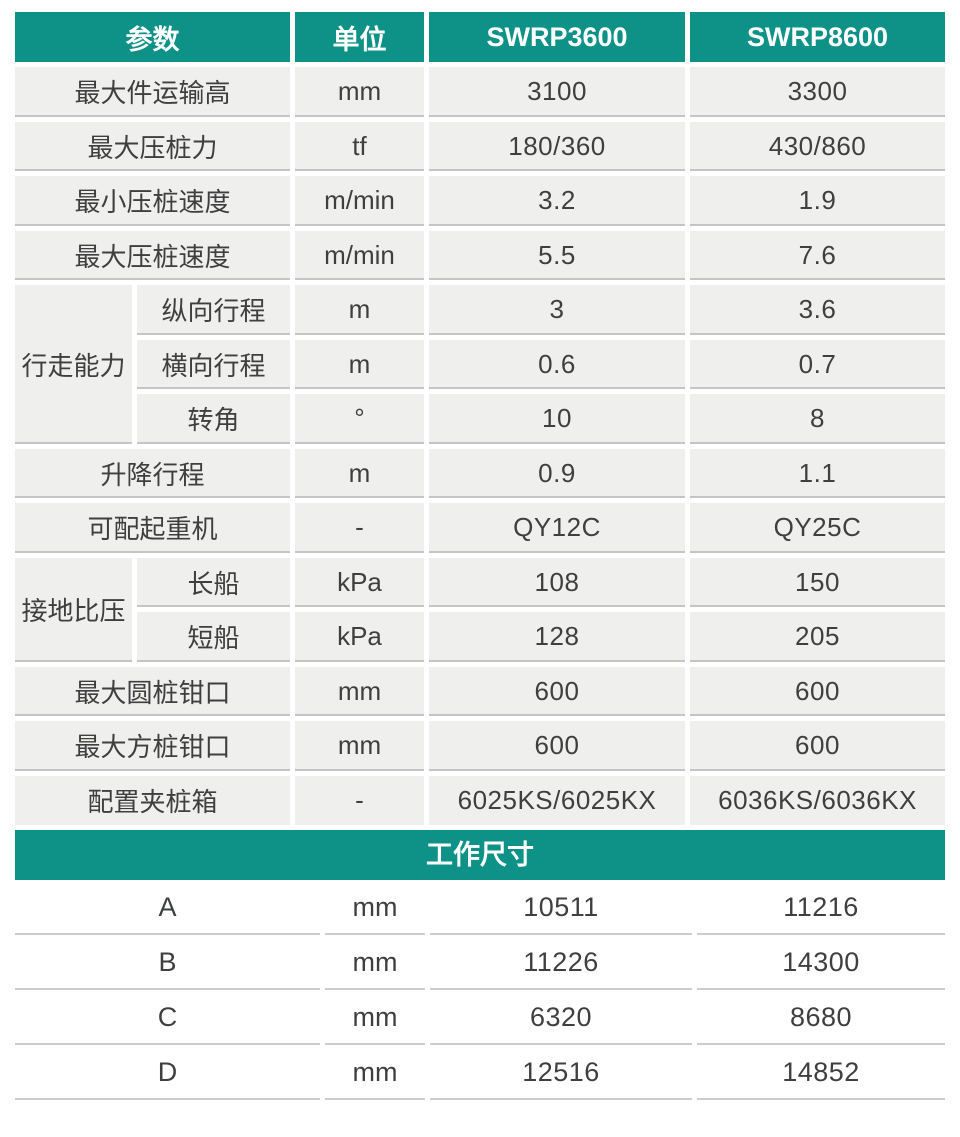 Image resolution: width=960 pixels, height=1137 pixels. What do you see at coordinates (563, 907) in the screenshot?
I see `value-cell-swrp3600: 10511` at bounding box center [563, 907].